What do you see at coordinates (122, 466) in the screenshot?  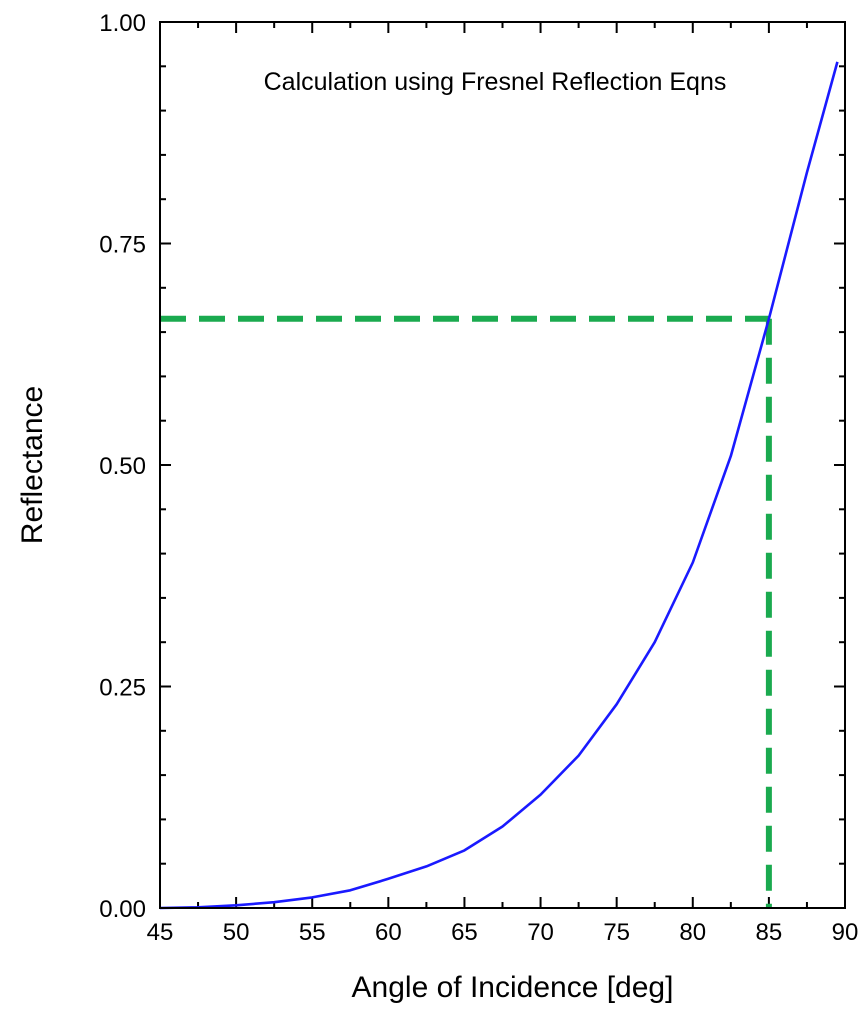 I see `y-tick-label: 0.50` at bounding box center [122, 466].